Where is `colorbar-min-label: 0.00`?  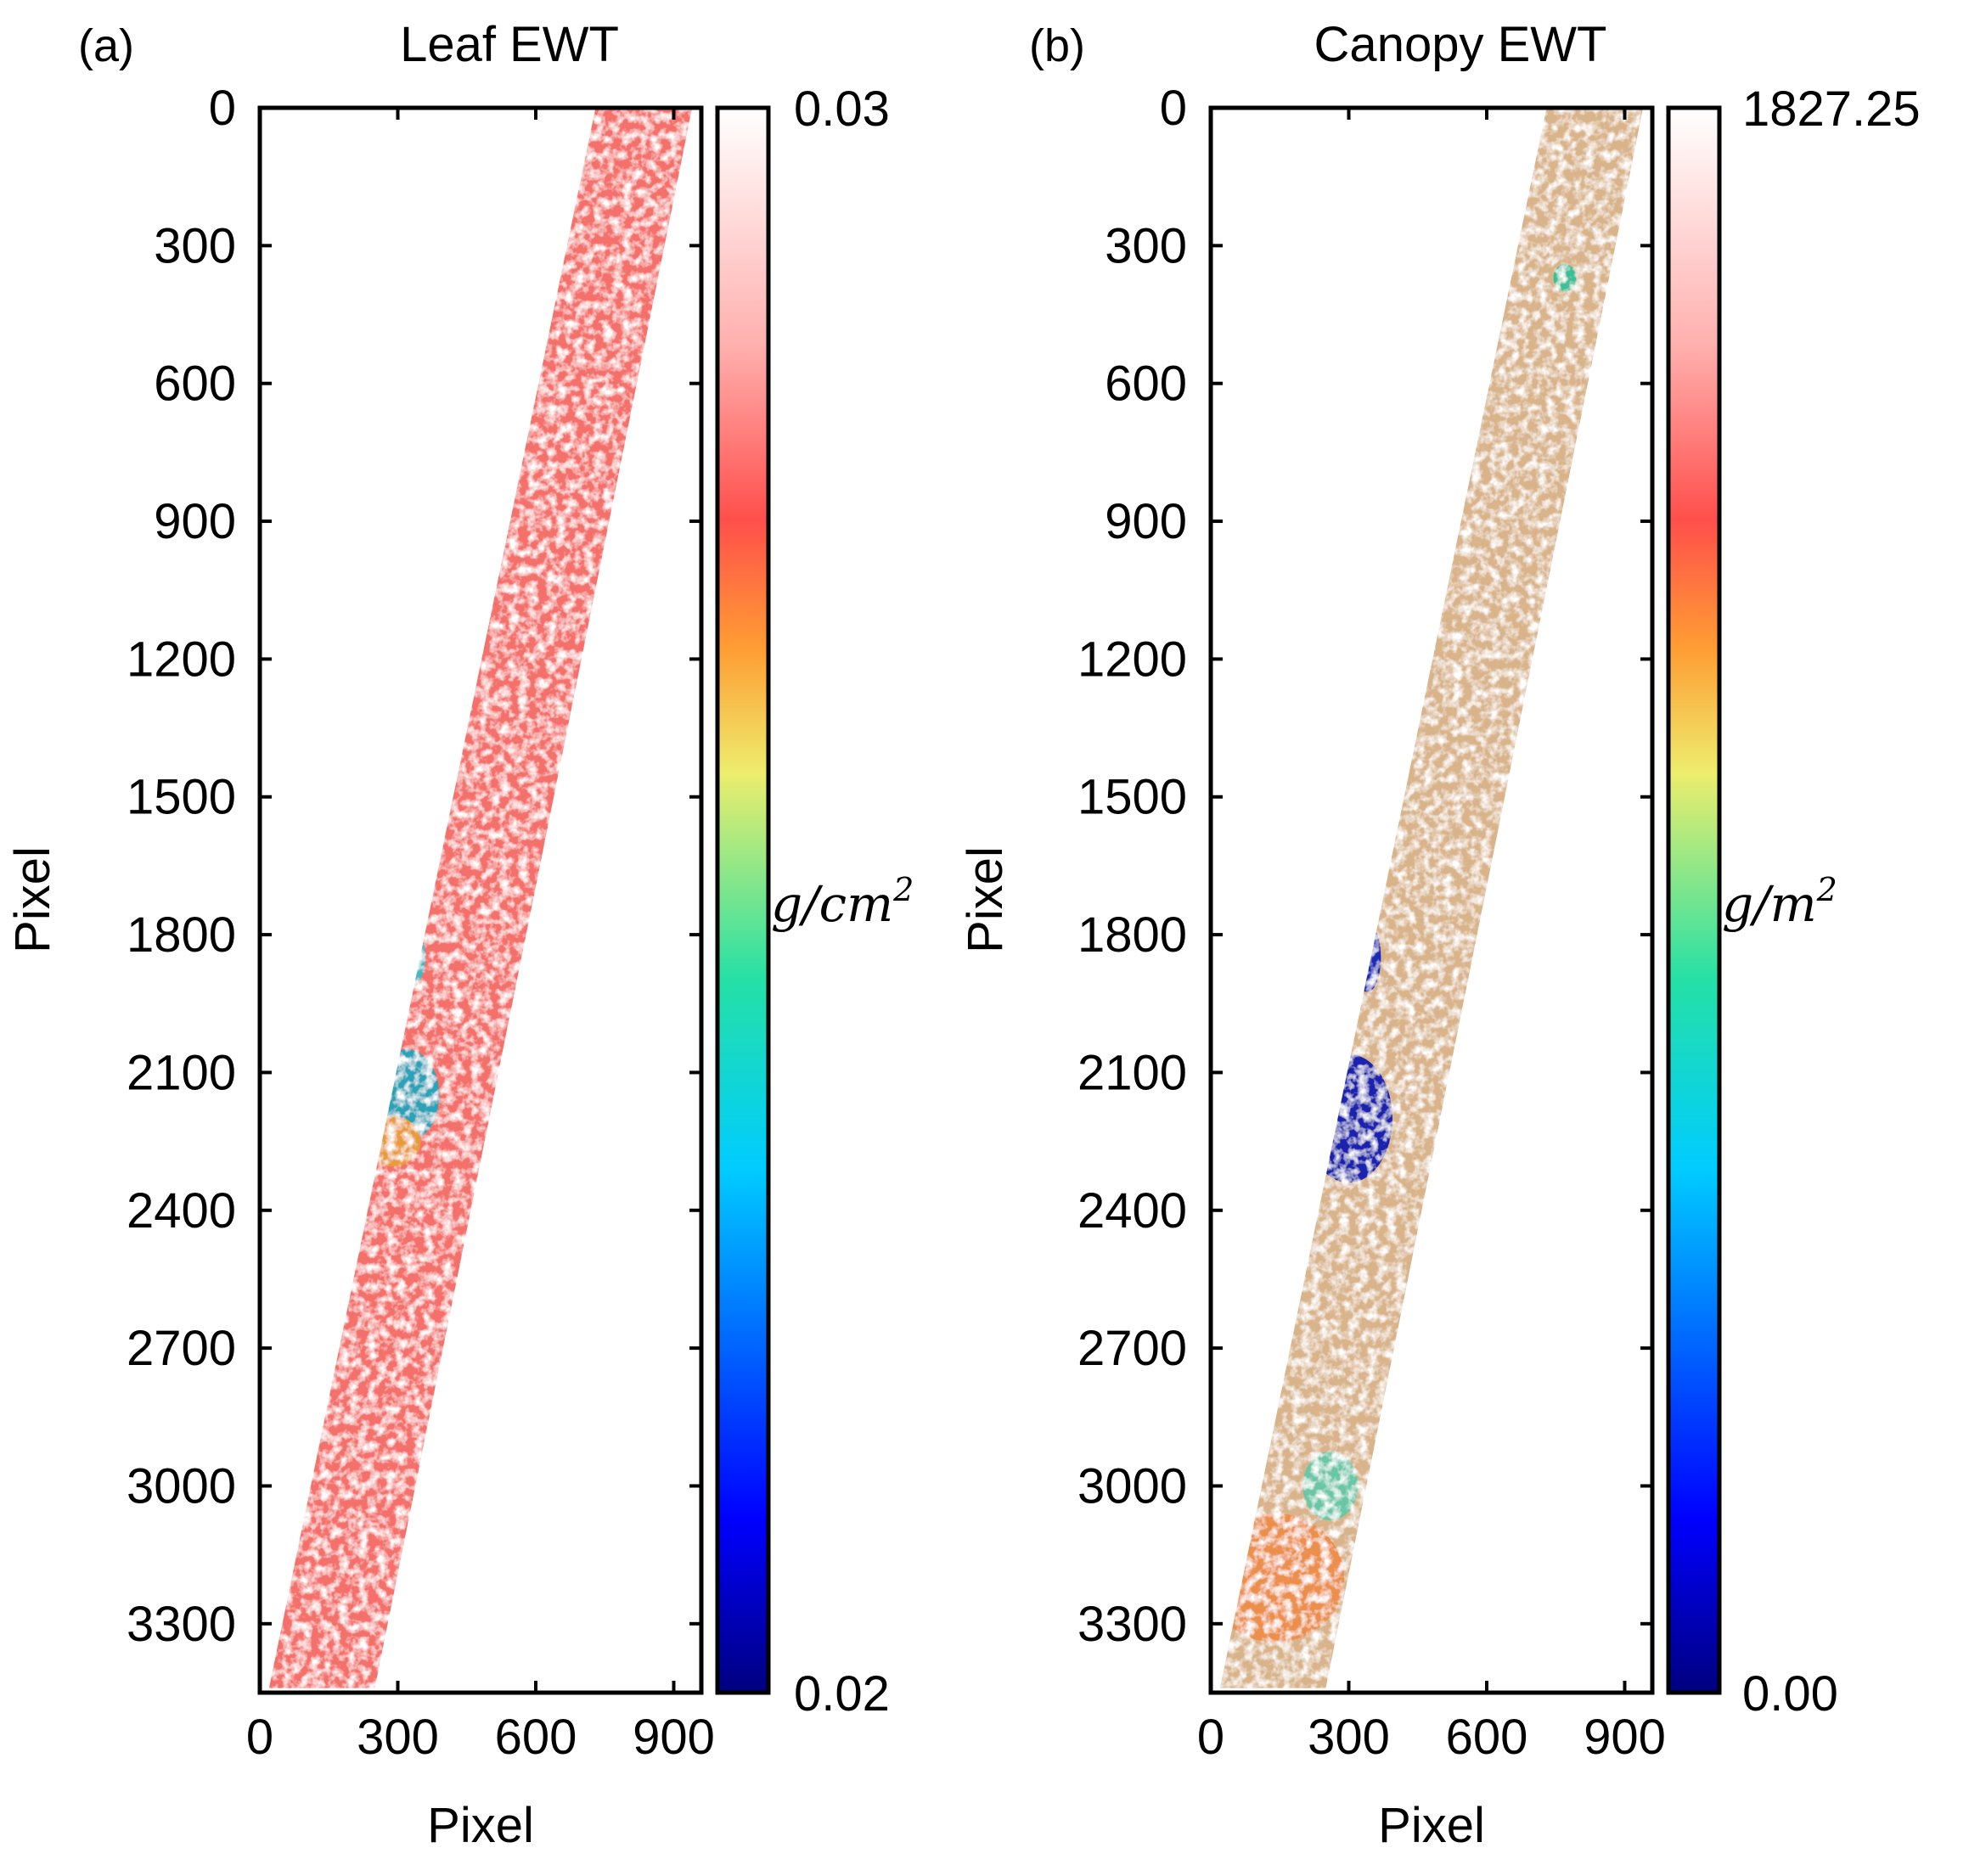
colorbar-min-label: 0.00 is located at coordinates (1790, 1694).